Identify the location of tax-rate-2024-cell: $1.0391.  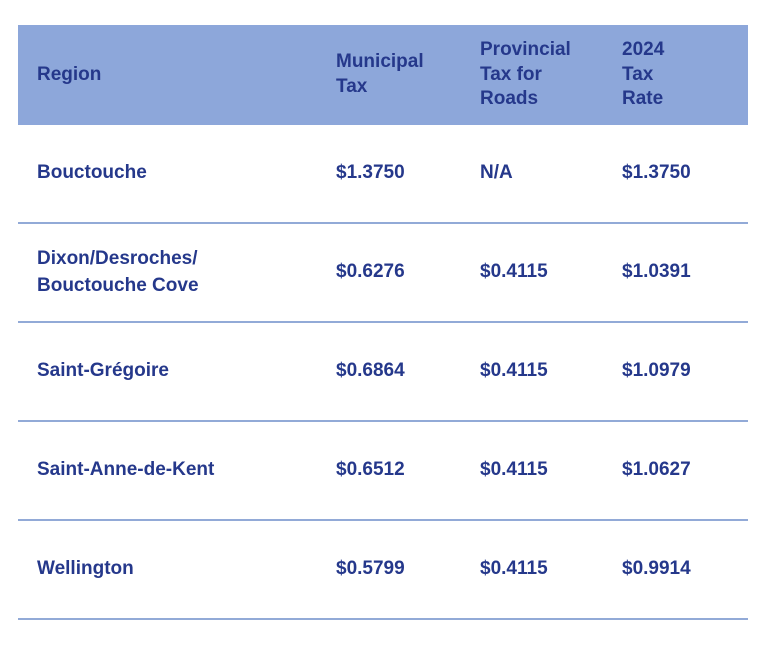
(685, 273).